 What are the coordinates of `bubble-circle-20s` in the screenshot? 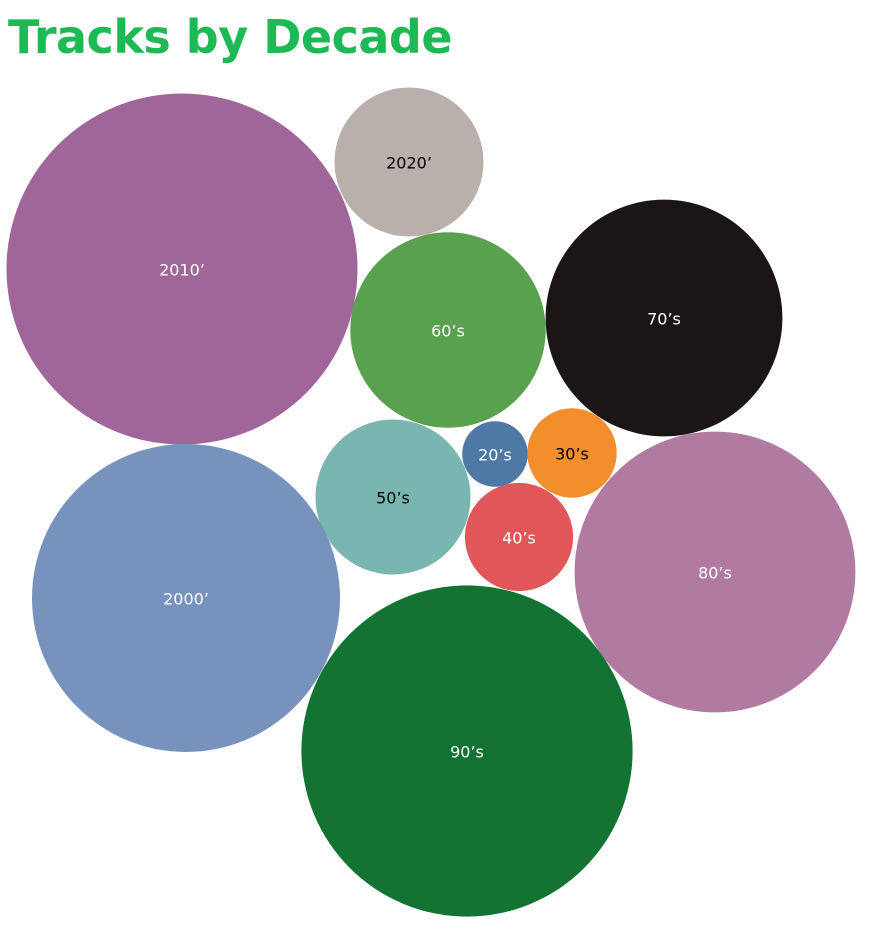 It's located at (495, 454).